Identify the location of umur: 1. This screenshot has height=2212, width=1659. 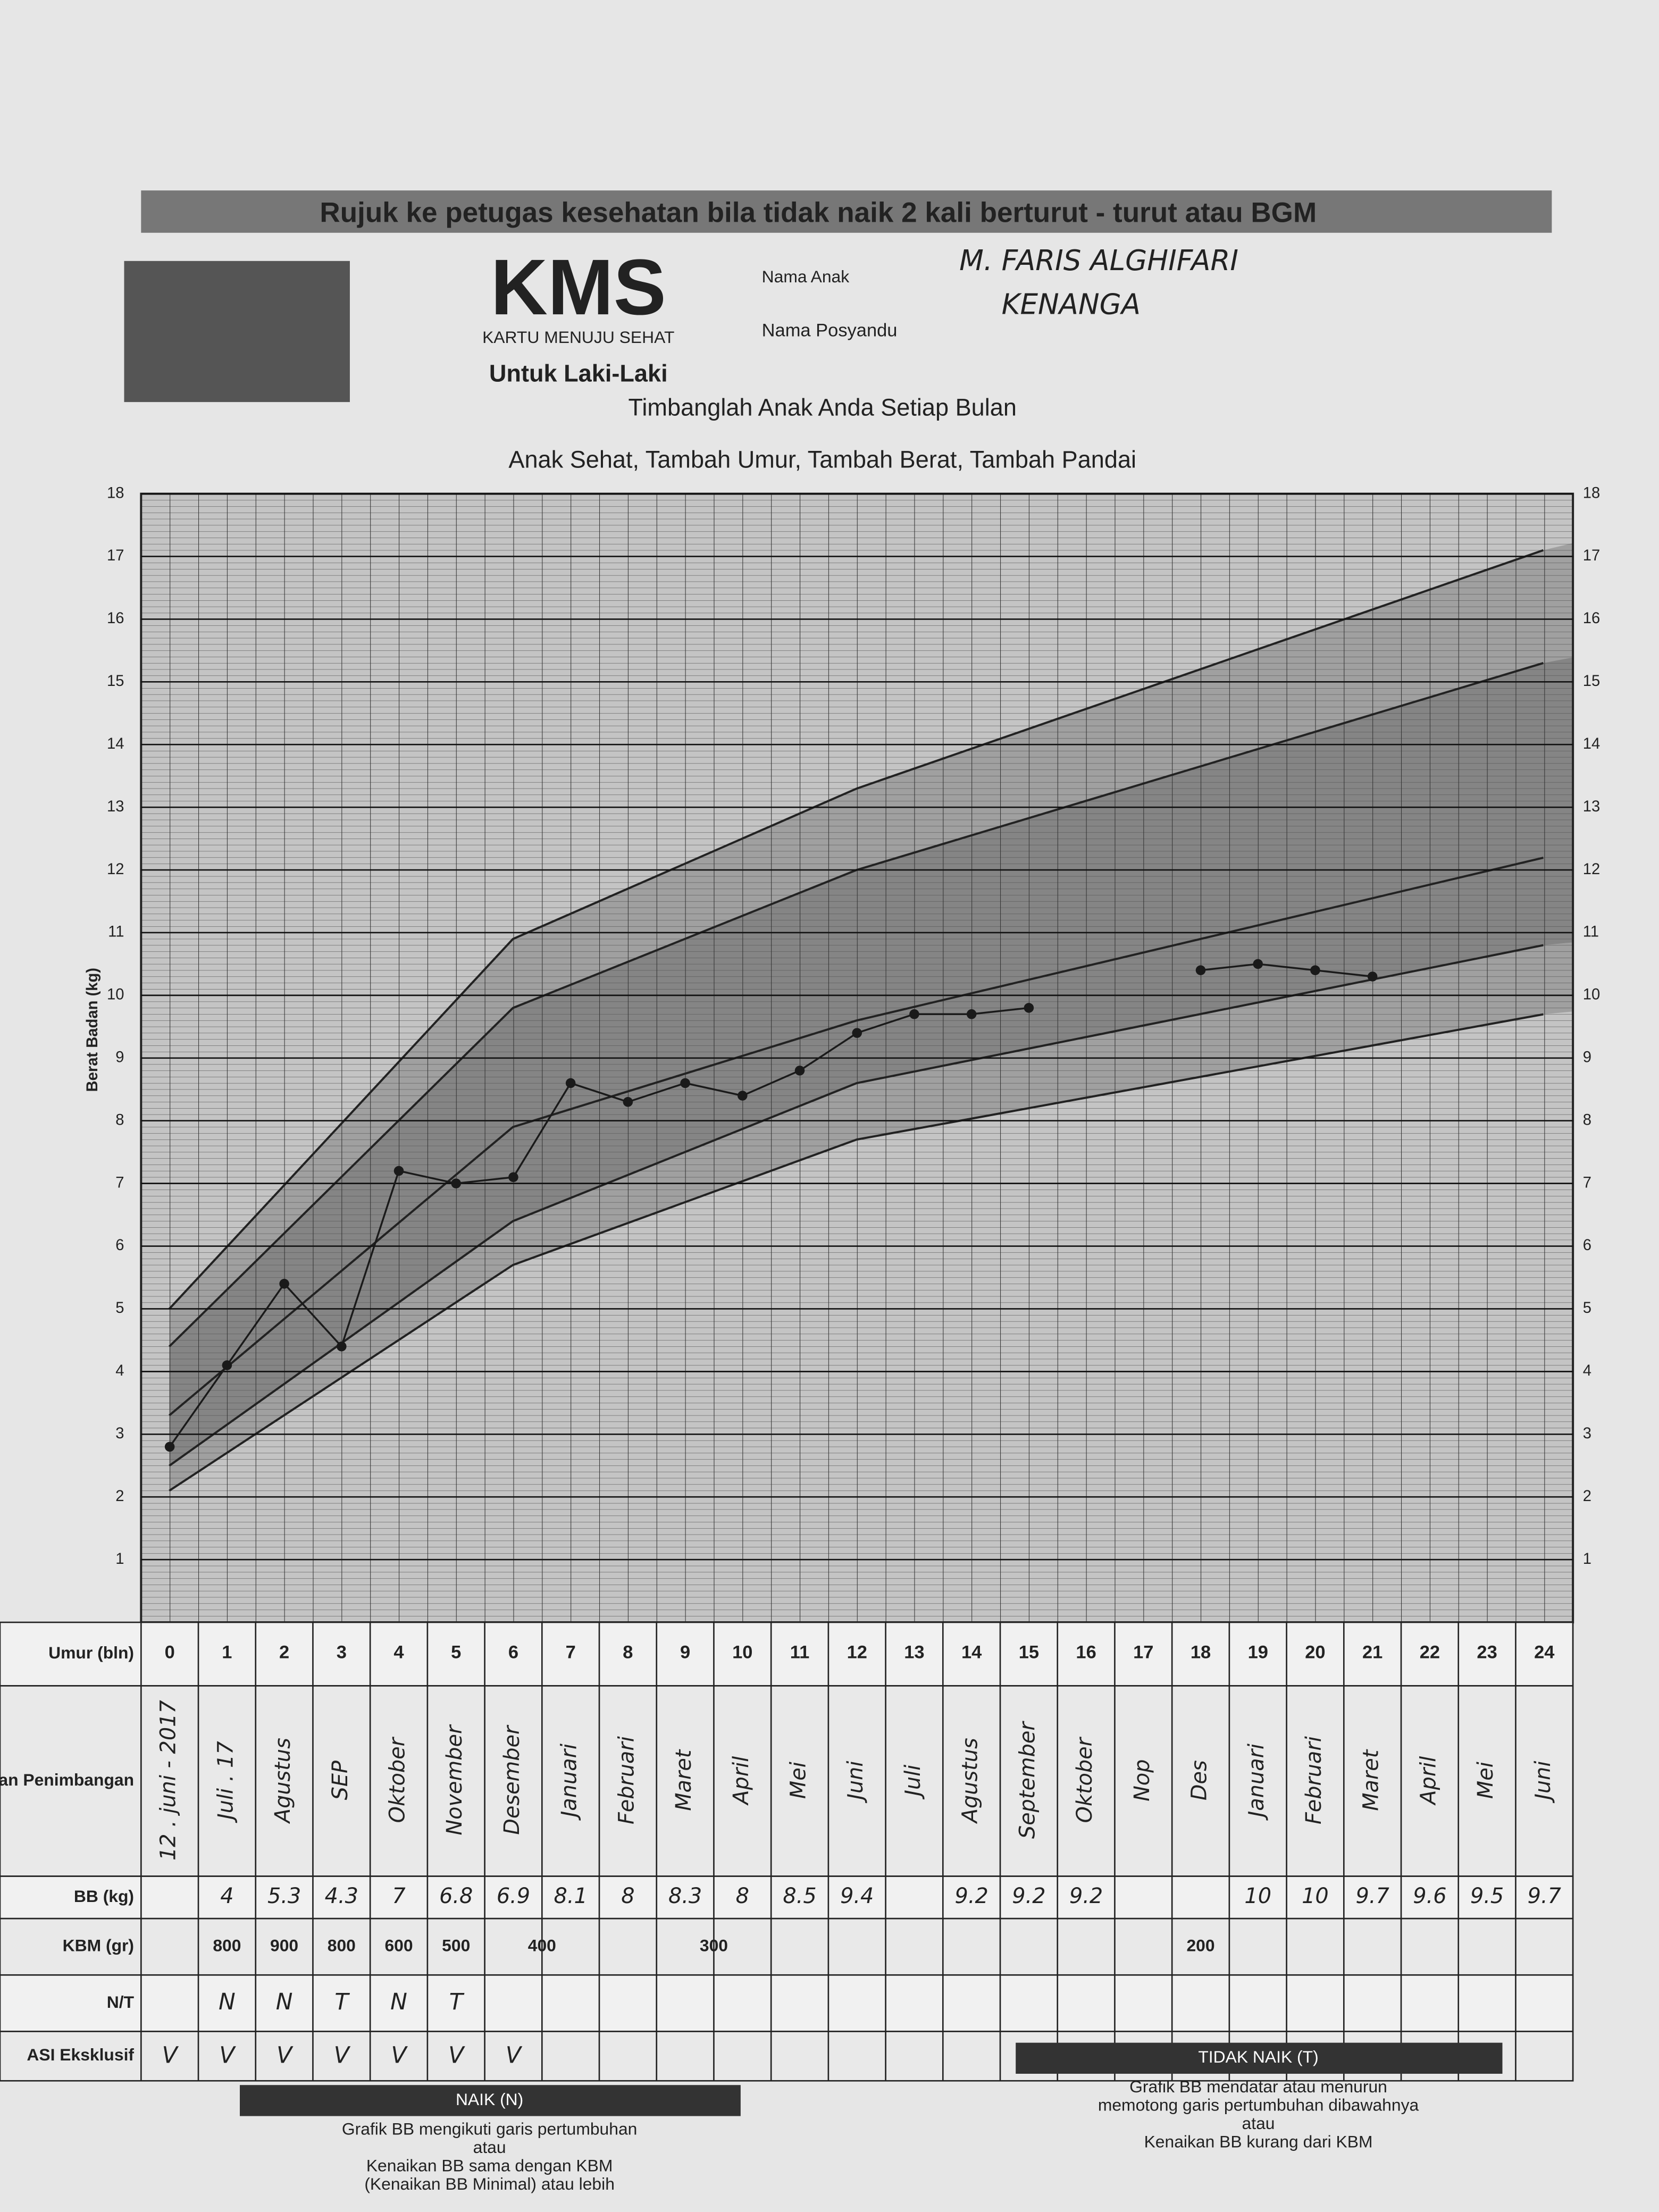
(227, 1652).